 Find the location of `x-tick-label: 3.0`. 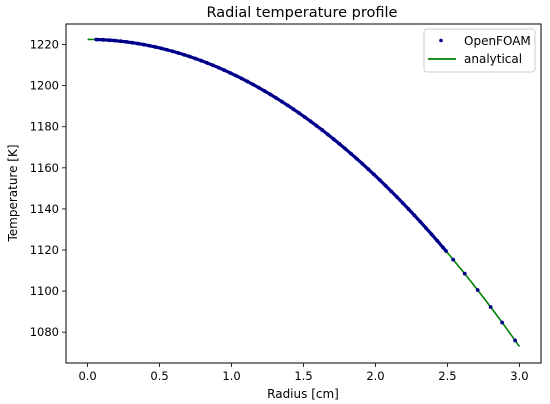

x-tick-label: 3.0 is located at coordinates (519, 376).